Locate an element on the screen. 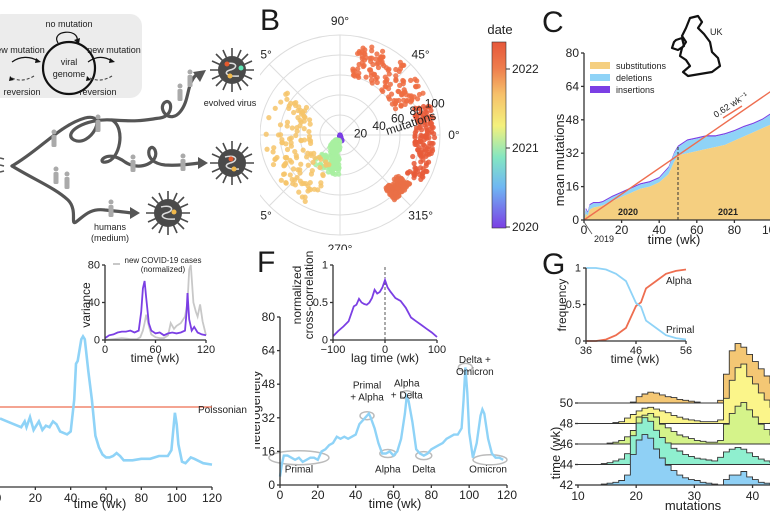 The height and width of the screenshot is (515, 770). c-legend: substitutions deletions insertions is located at coordinates (628, 78).